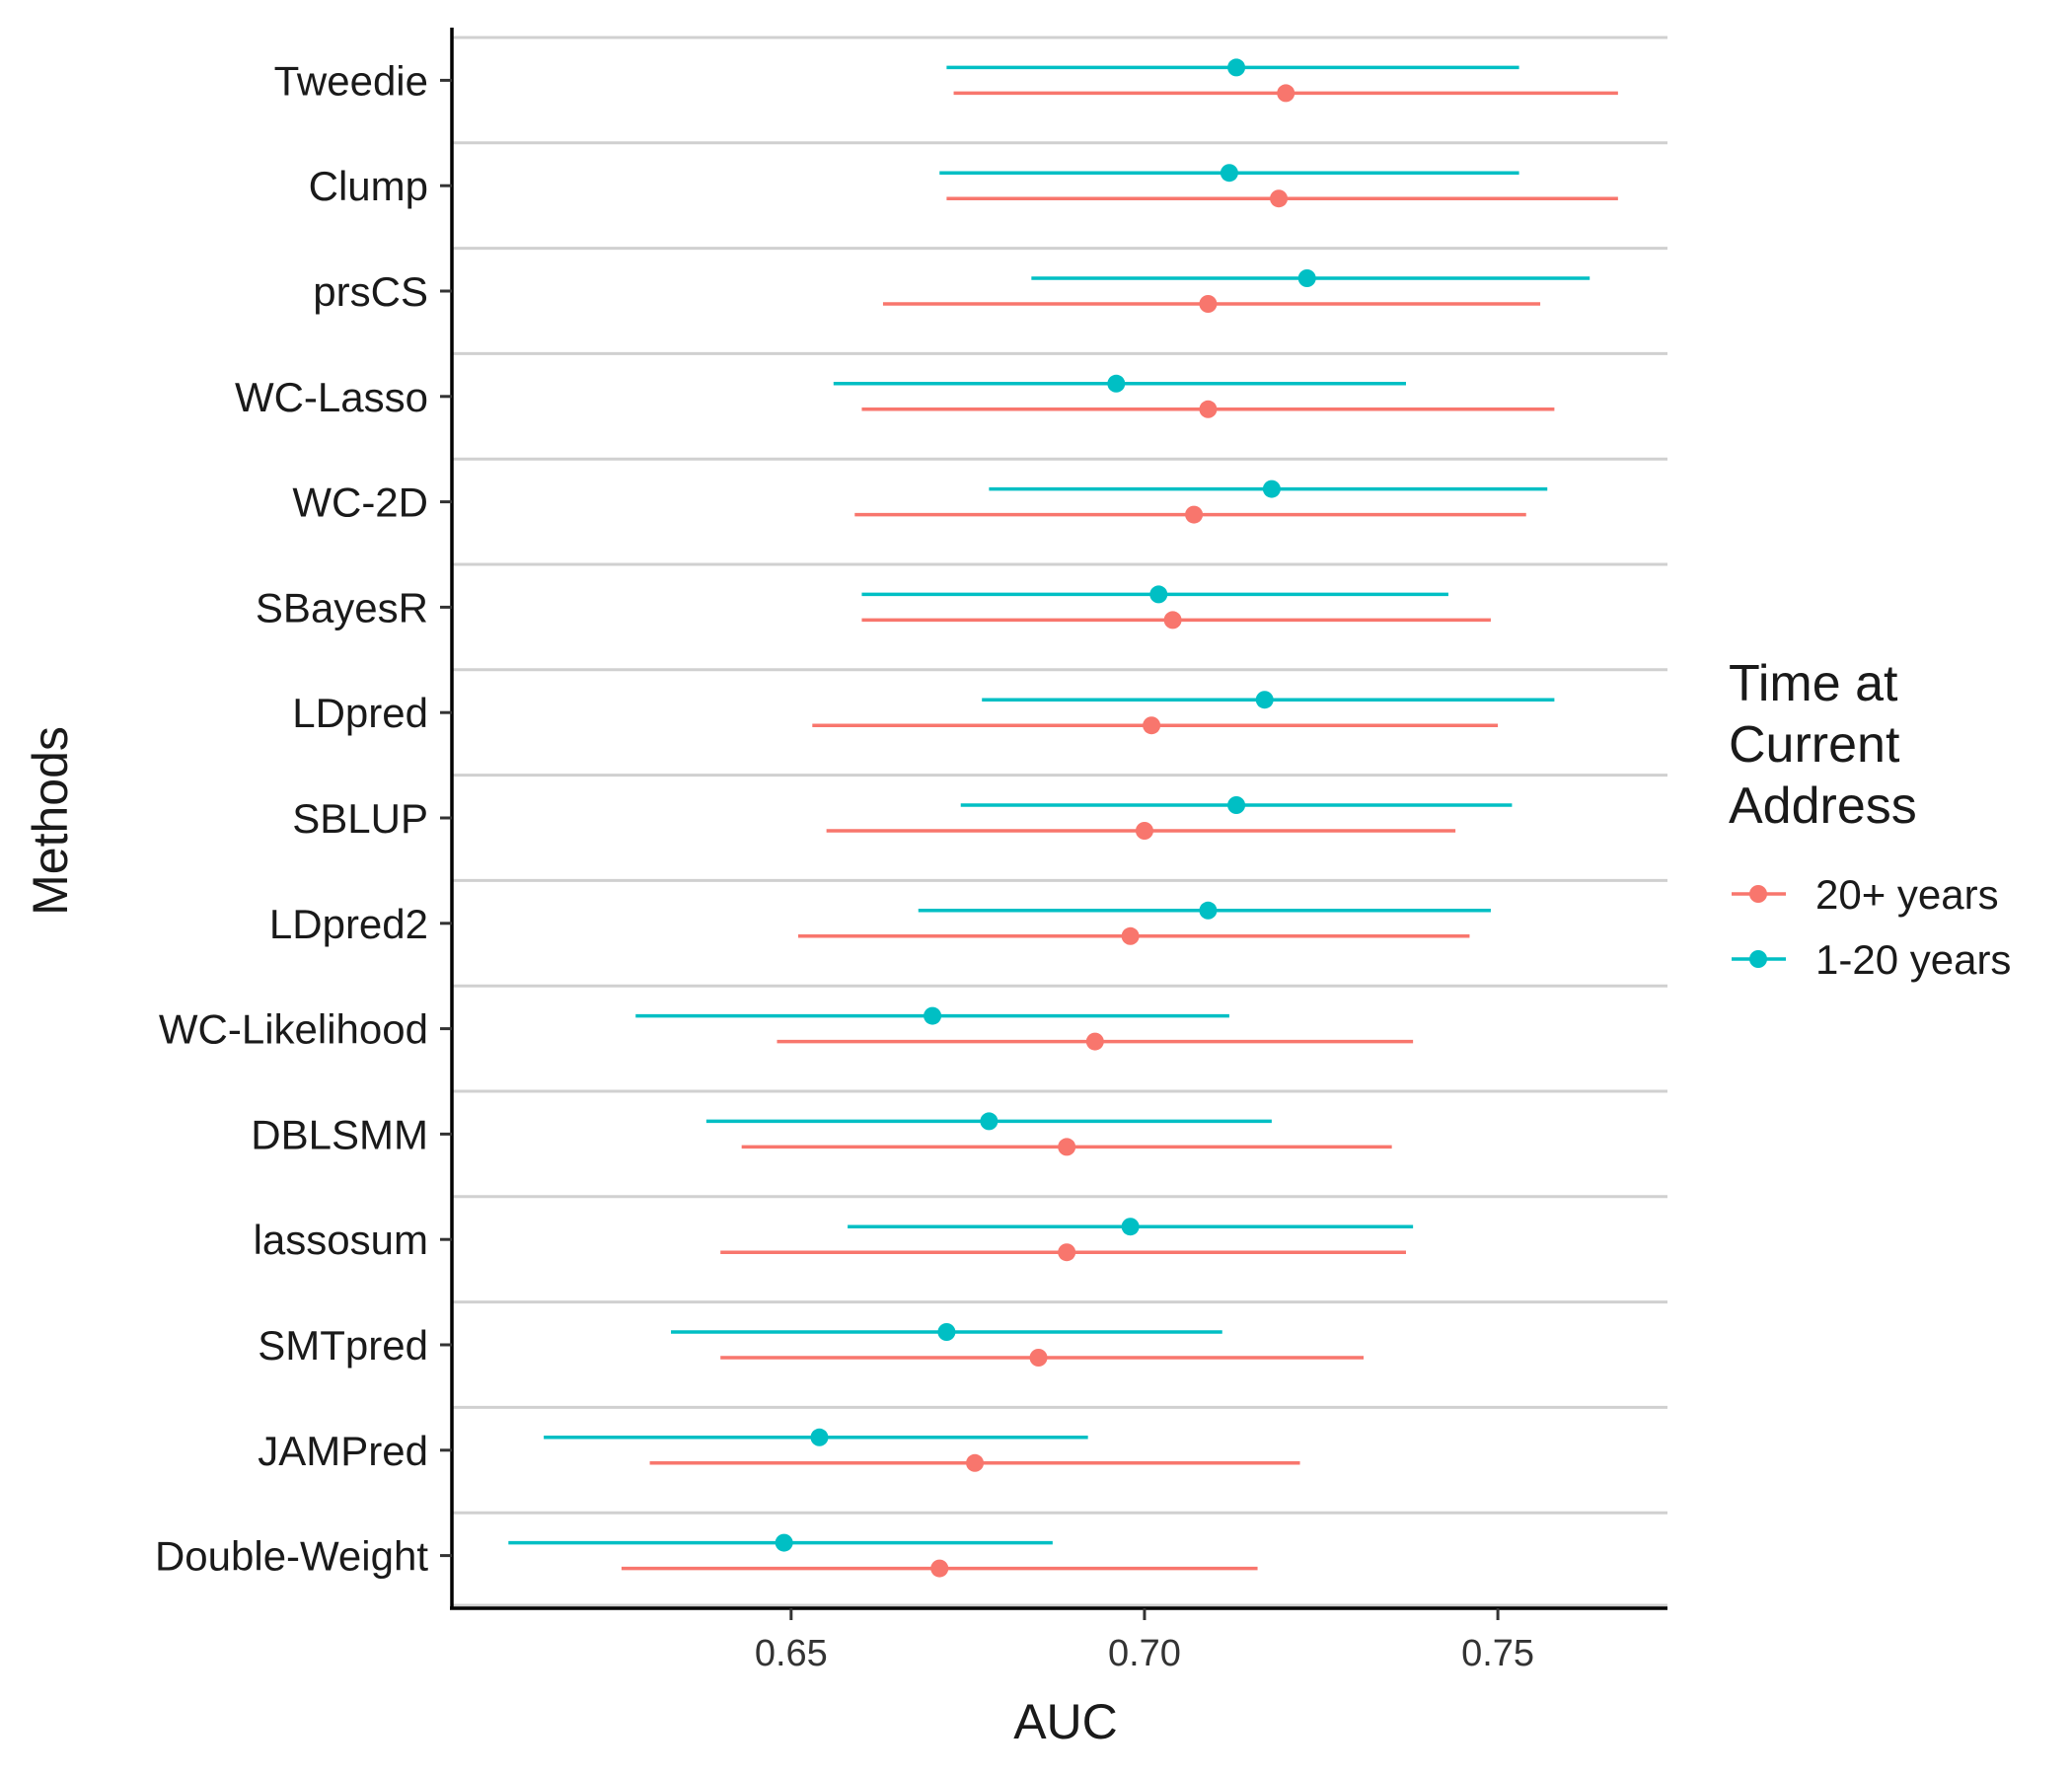  What do you see at coordinates (1907, 895) in the screenshot?
I see `legend-label: 20+ years` at bounding box center [1907, 895].